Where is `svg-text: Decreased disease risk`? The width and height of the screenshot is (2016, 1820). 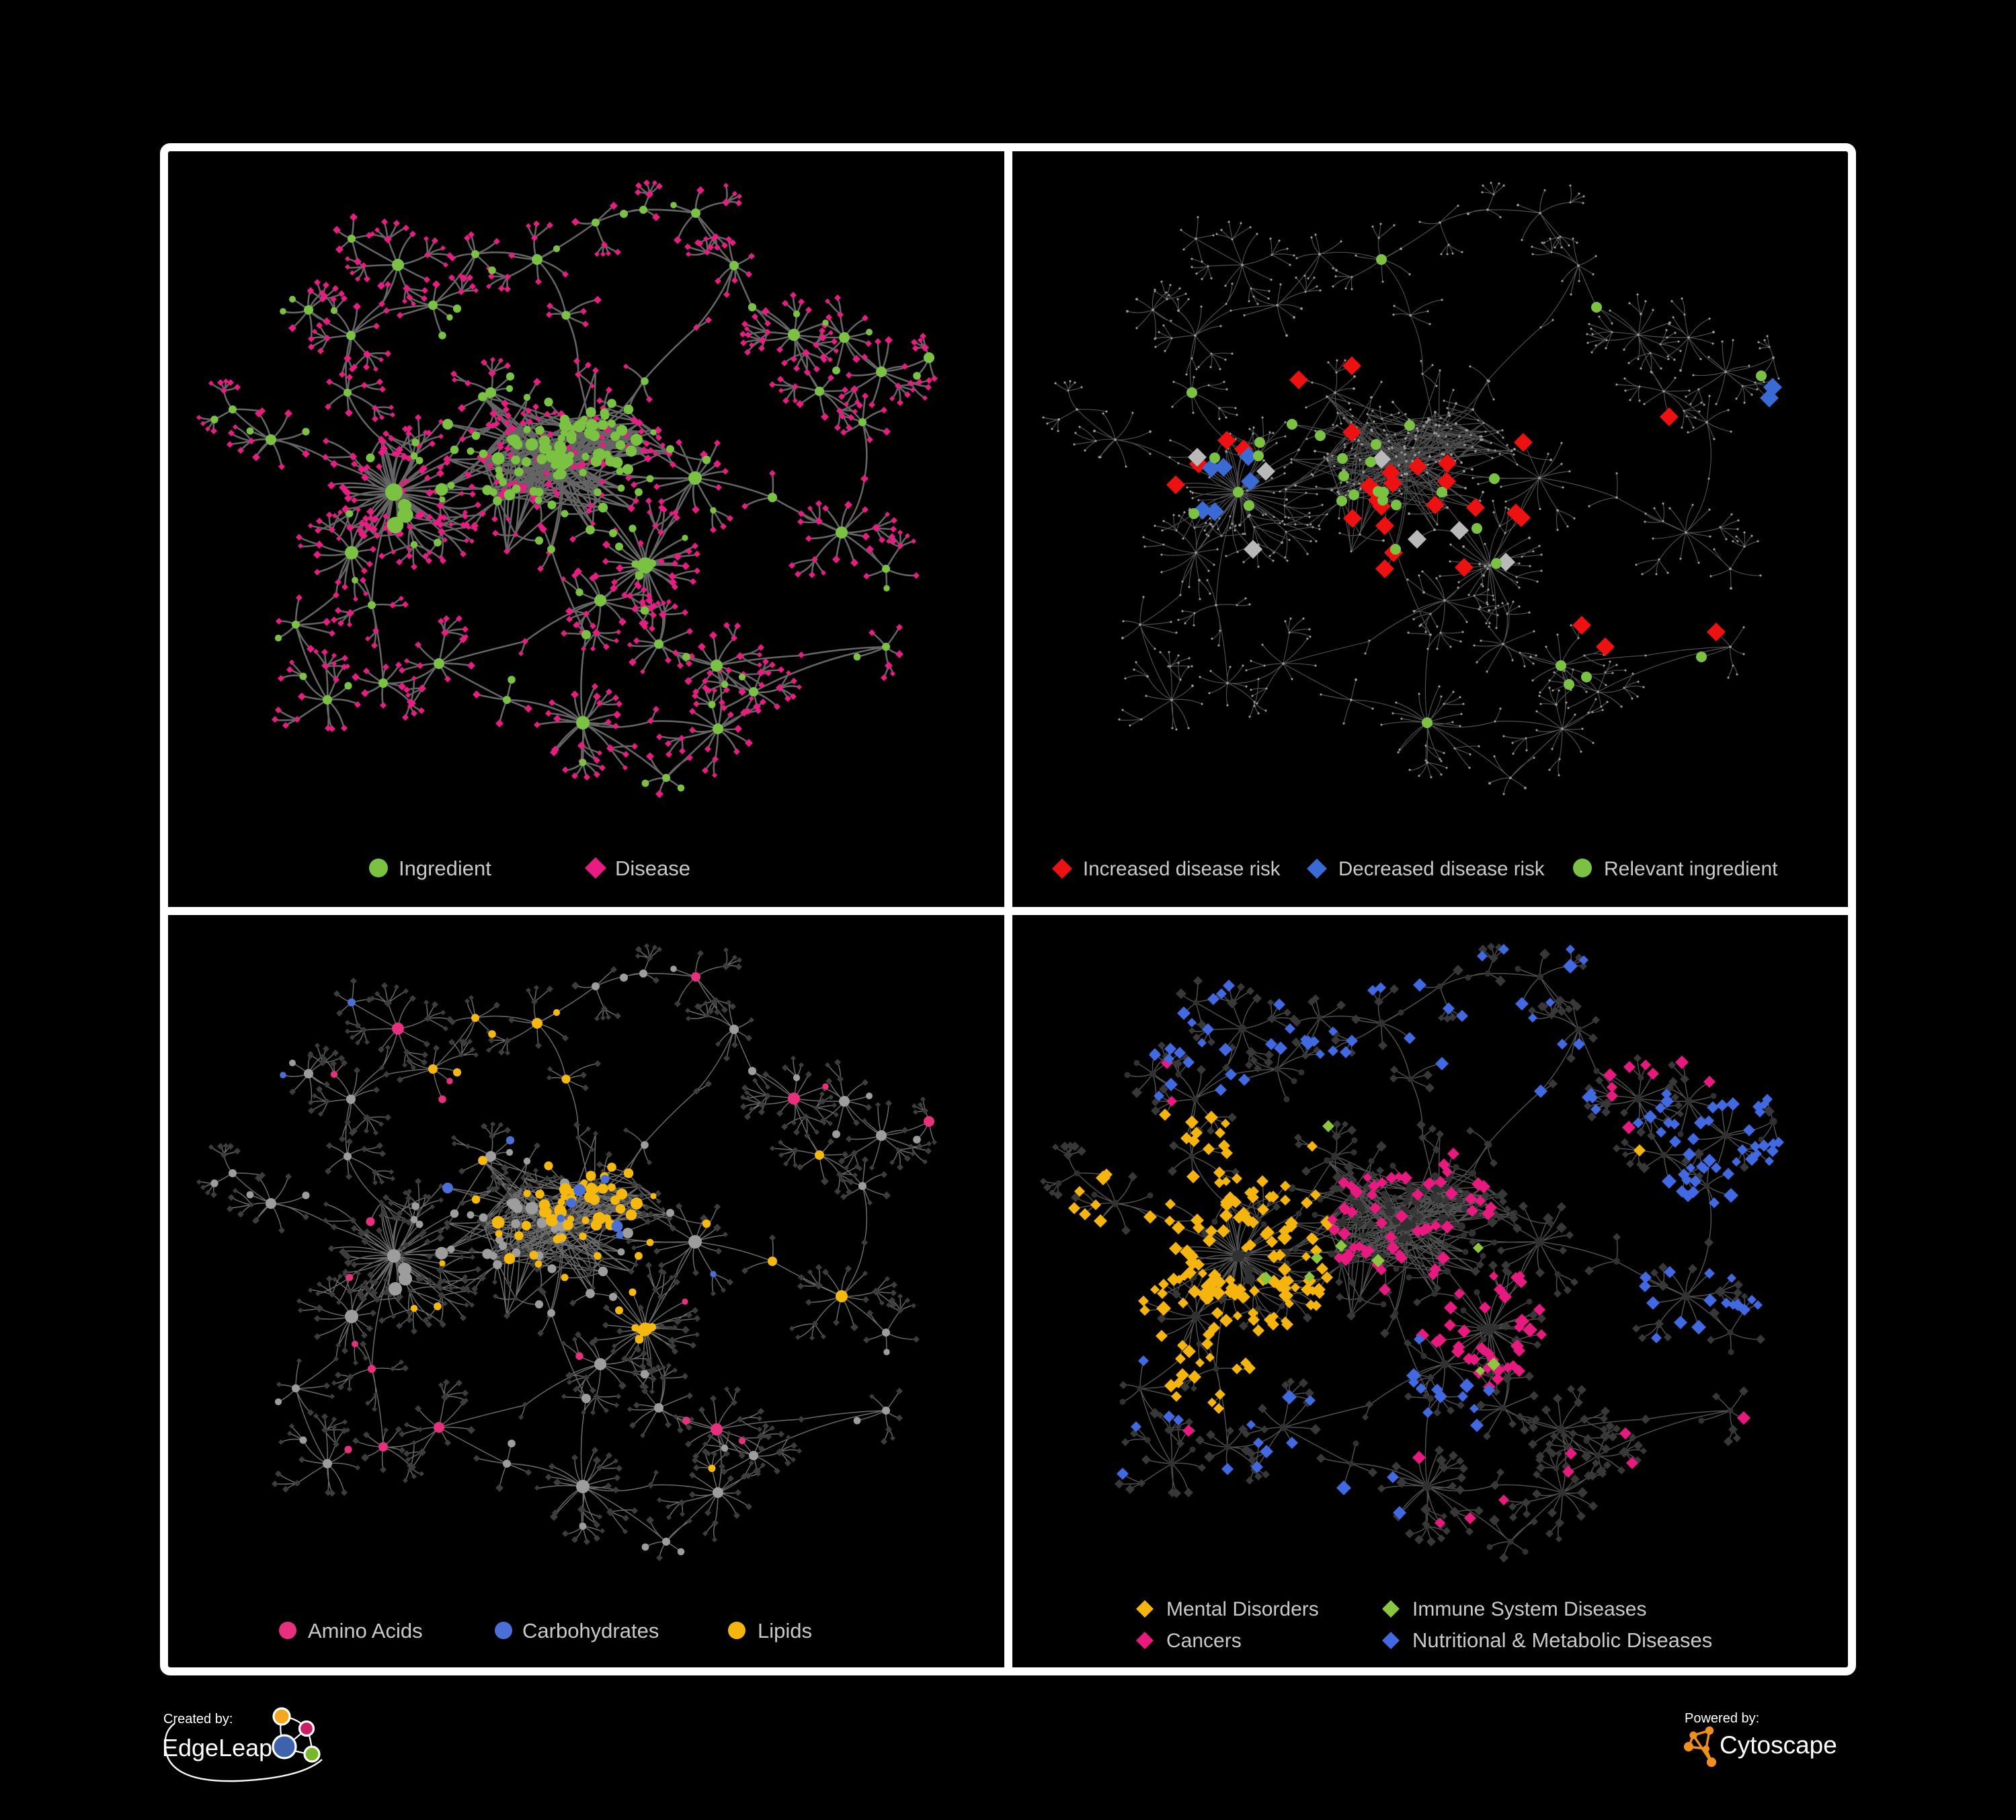 svg-text: Decreased disease risk is located at coordinates (1441, 869).